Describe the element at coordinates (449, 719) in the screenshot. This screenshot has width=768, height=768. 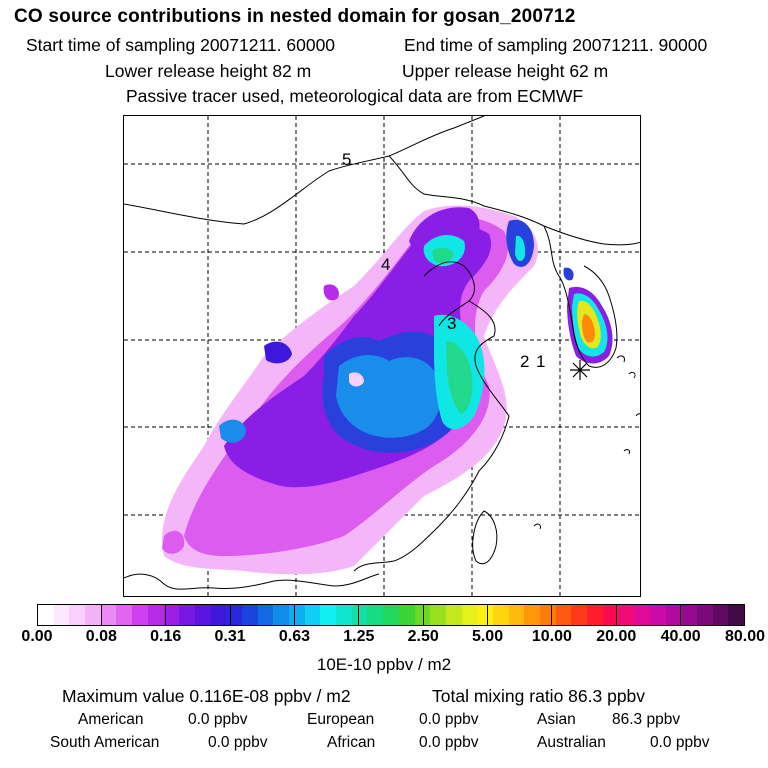
I see `source-european-value: 0.0 ppbv` at that location.